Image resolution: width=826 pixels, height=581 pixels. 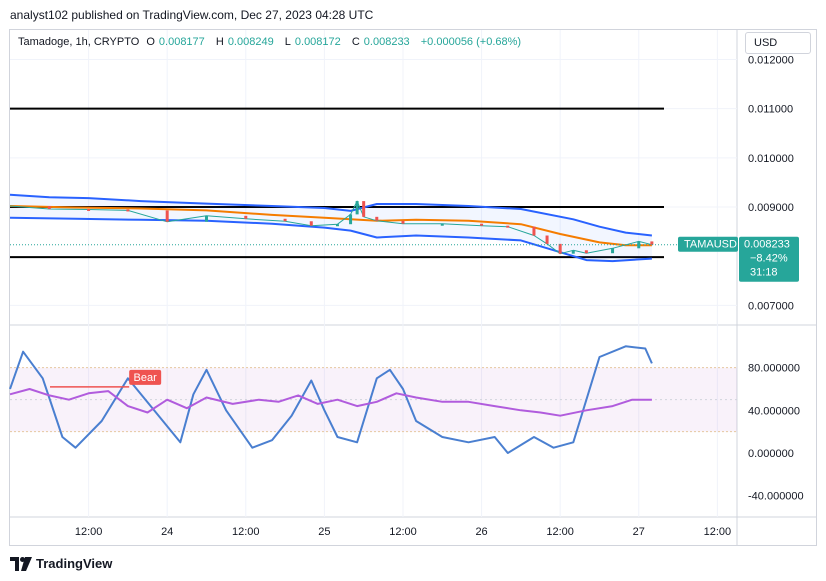 I want to click on footer-brand: TradingView, so click(x=61, y=563).